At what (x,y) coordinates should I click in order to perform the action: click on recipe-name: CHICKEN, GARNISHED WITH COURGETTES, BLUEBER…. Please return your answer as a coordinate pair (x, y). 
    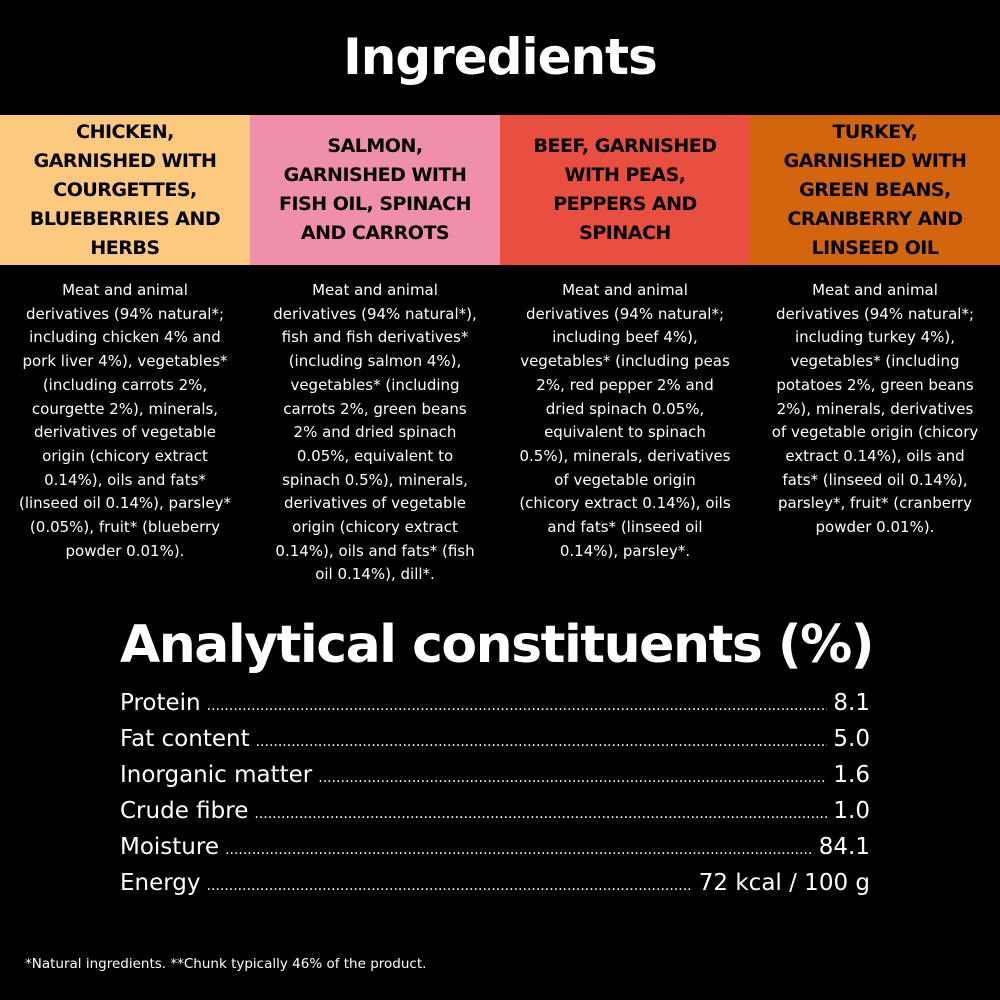
    Looking at the image, I should click on (125, 190).